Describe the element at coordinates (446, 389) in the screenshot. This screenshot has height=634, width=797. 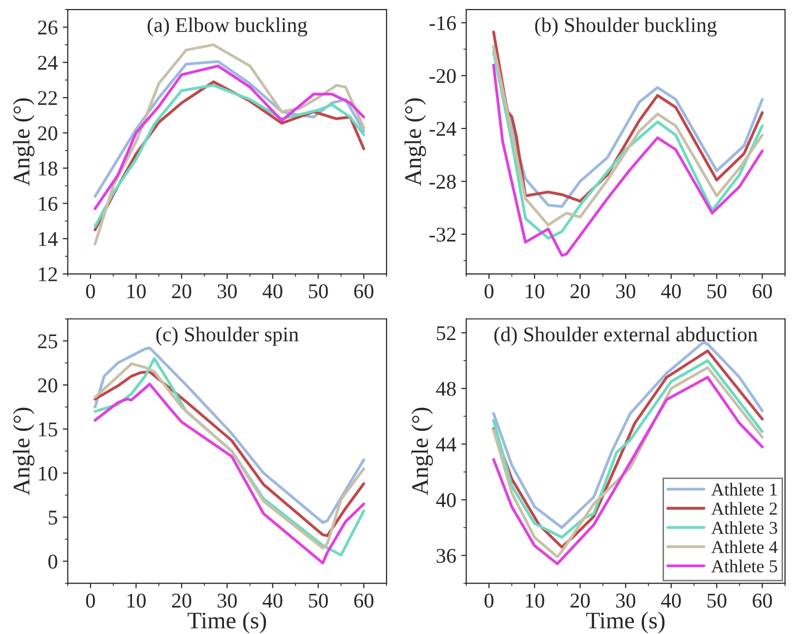
I see `y-tick-label: 48` at that location.